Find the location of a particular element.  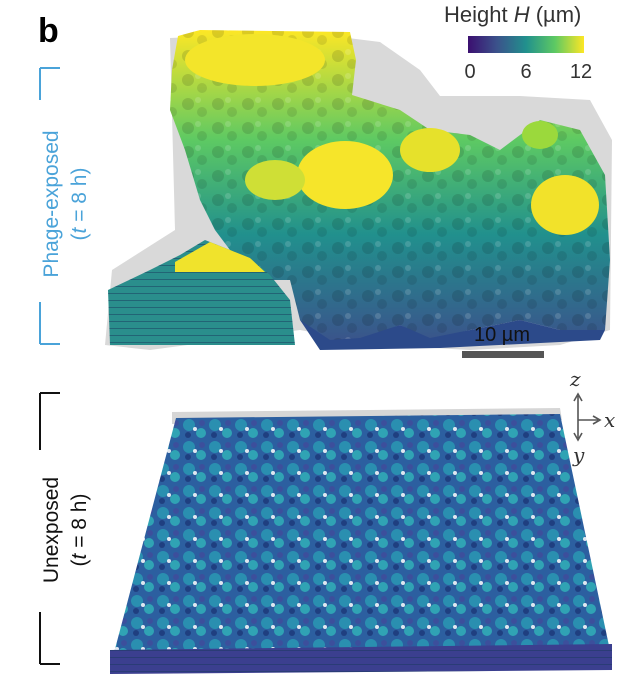

colorbar-tick-6: 6 is located at coordinates (525, 72).